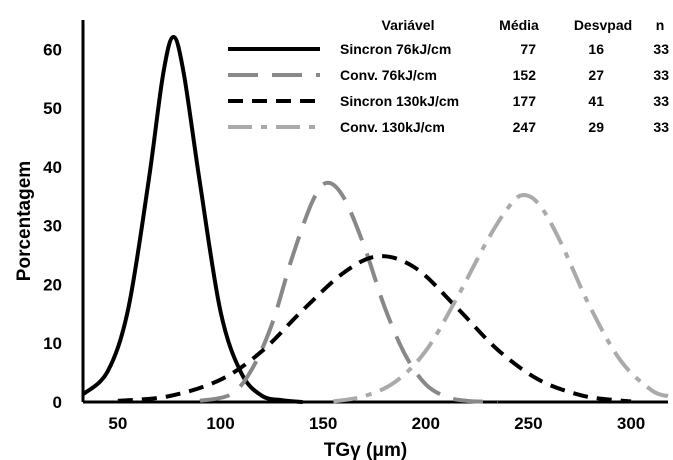  Describe the element at coordinates (57, 402) in the screenshot. I see `y-tick-label: 0` at that location.